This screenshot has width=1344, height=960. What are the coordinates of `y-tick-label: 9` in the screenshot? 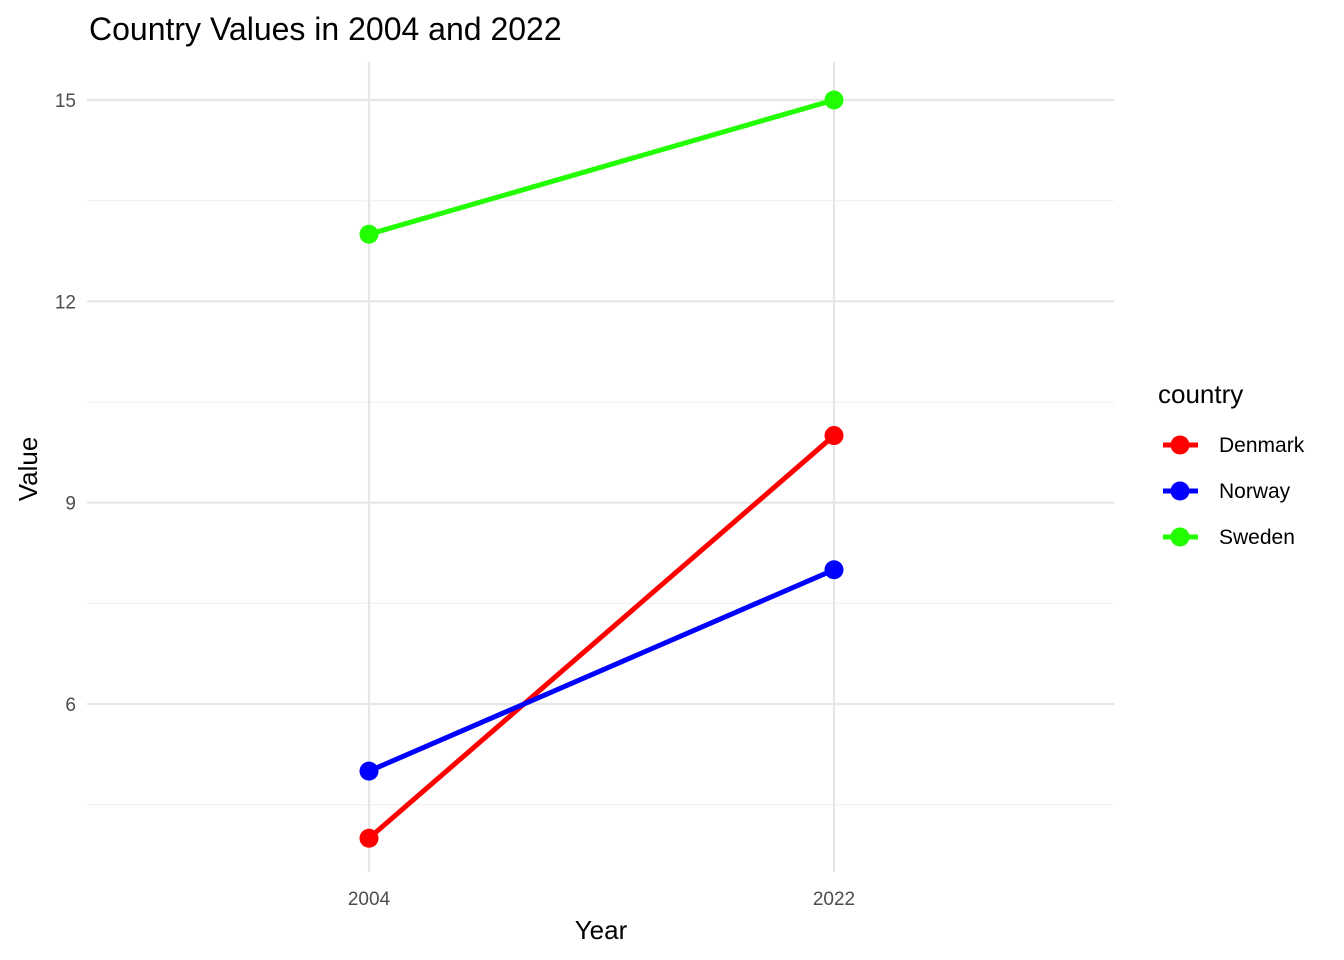 It's located at (70, 504).